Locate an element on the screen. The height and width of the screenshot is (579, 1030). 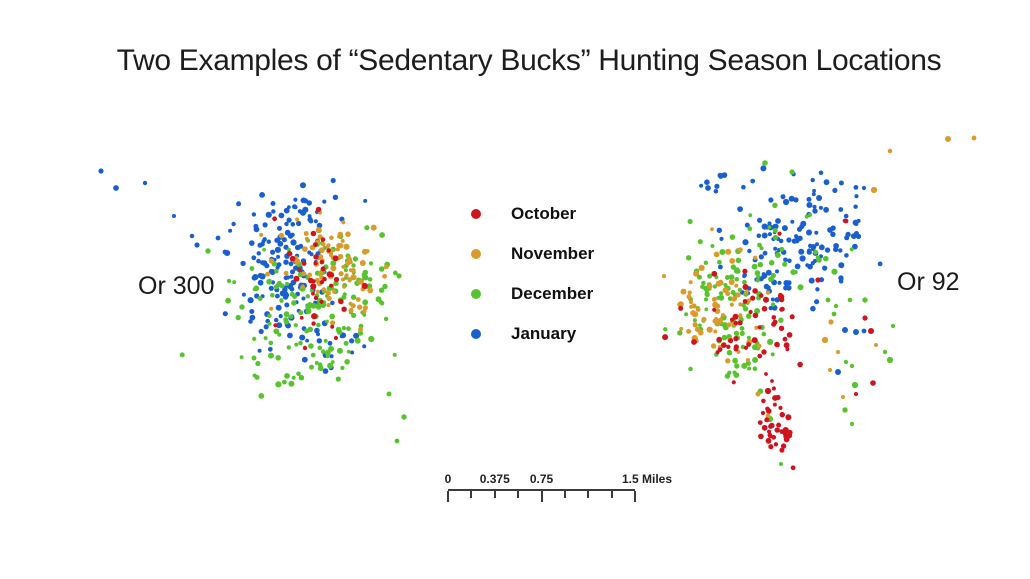
legend-item-november: November is located at coordinates (532, 254).